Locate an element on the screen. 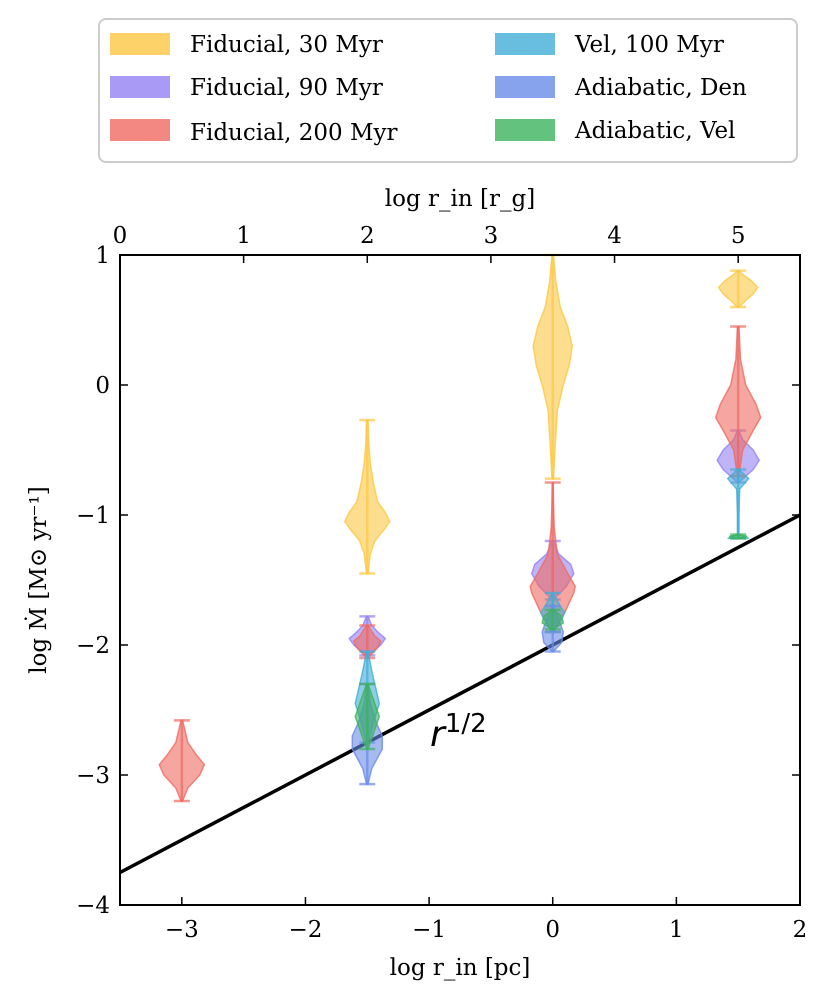 The height and width of the screenshot is (1004, 830). y-tick-label: −4 is located at coordinates (93, 906).